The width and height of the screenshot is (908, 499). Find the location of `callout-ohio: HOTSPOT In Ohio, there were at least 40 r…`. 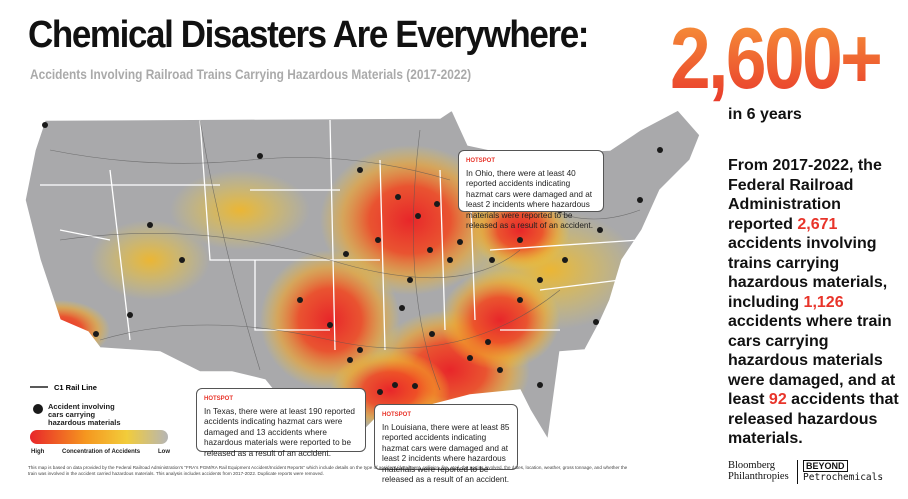

callout-ohio: HOTSPOT In Ohio, there were at least 40 r… is located at coordinates (531, 190).